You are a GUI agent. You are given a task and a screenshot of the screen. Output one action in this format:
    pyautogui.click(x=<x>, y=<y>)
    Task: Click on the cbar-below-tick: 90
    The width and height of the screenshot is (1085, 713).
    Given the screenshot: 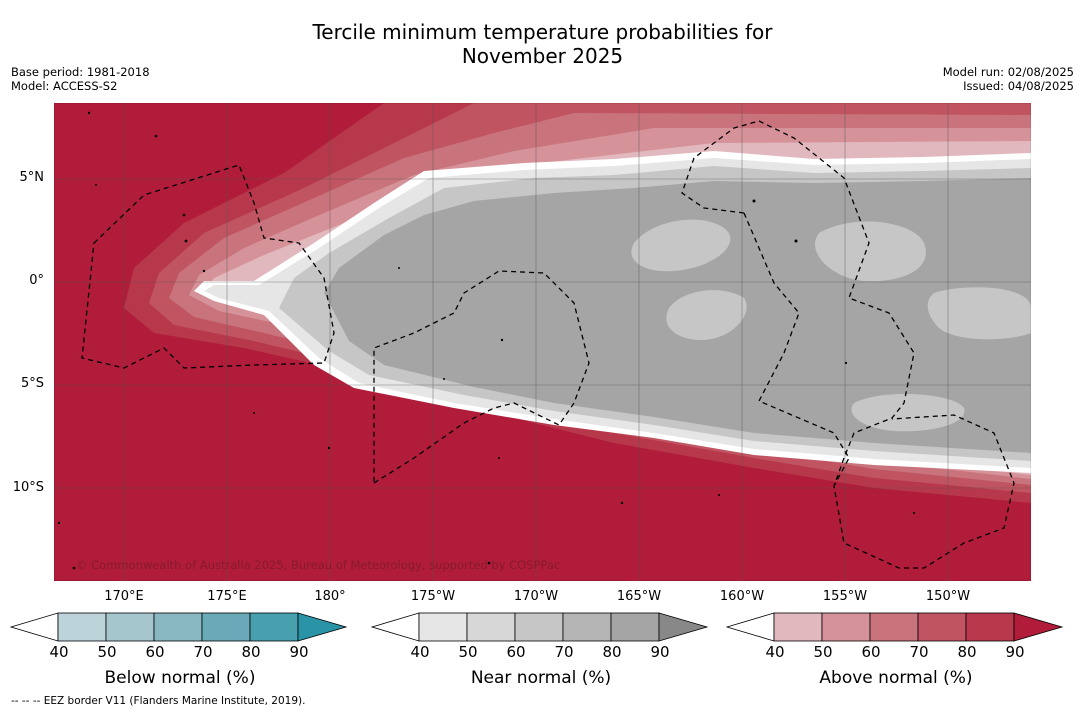 What is the action you would take?
    pyautogui.click(x=299, y=652)
    